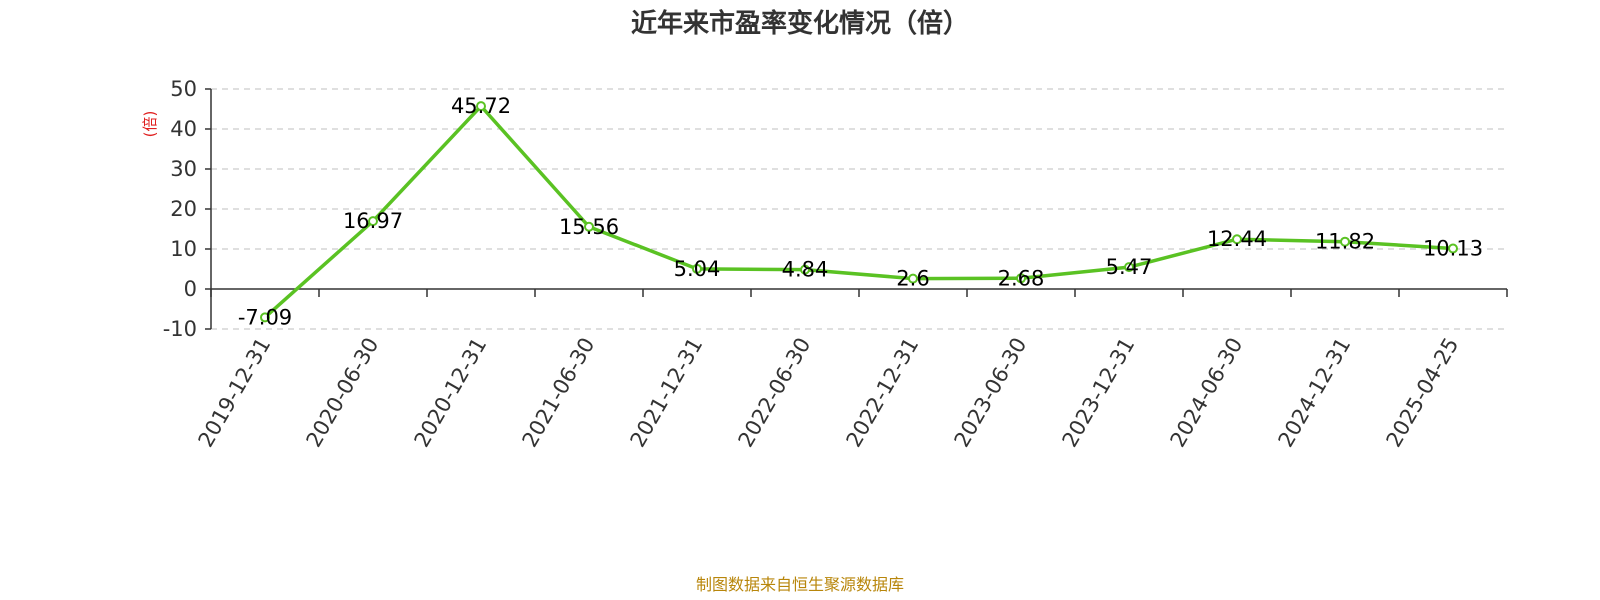  What do you see at coordinates (775, 393) in the screenshot?
I see `x-tick-label: 2022-06-30` at bounding box center [775, 393].